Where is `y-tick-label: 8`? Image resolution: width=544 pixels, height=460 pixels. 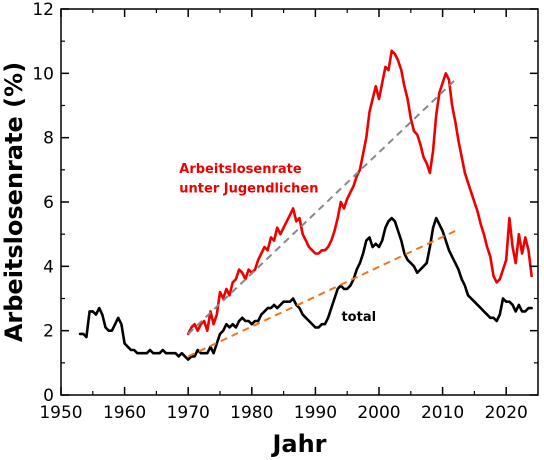 y-tick-label: 8 is located at coordinates (48, 139).